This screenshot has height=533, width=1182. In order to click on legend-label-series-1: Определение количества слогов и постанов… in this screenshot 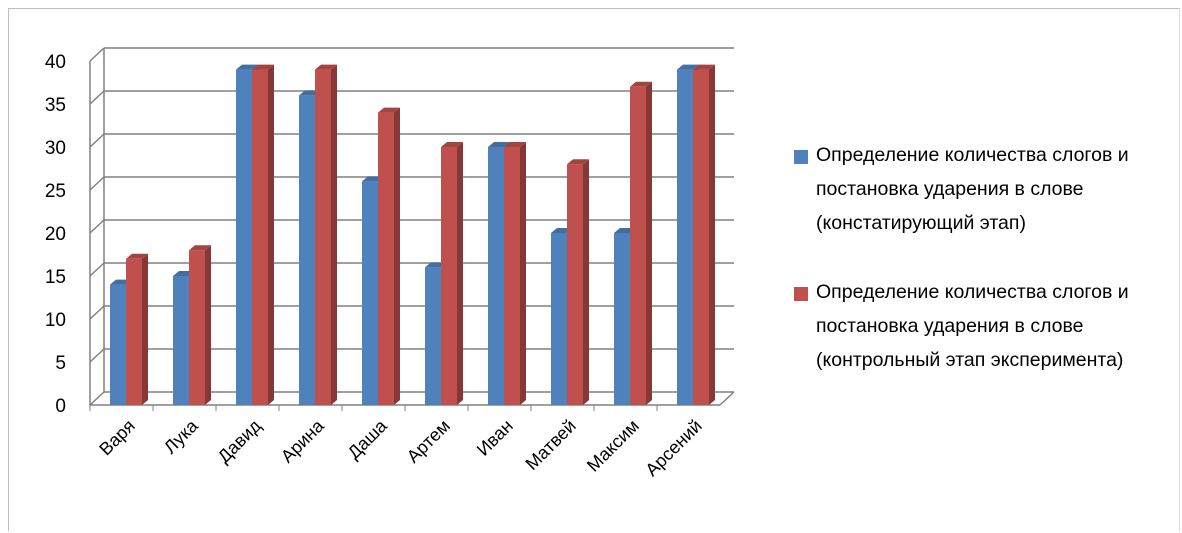, I will do `click(972, 189)`.